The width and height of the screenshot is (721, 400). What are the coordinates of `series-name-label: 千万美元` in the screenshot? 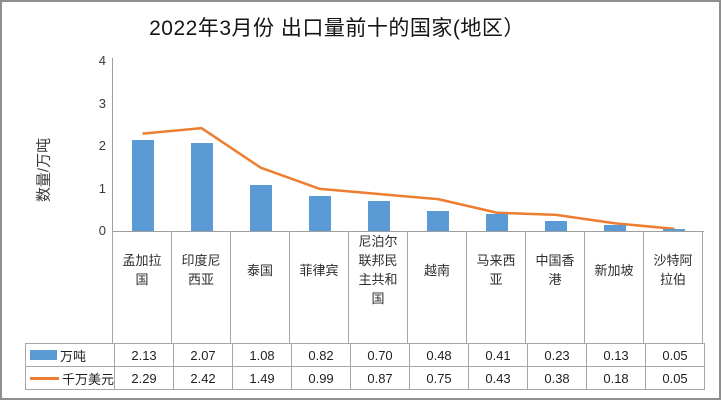 It's located at (88, 379).